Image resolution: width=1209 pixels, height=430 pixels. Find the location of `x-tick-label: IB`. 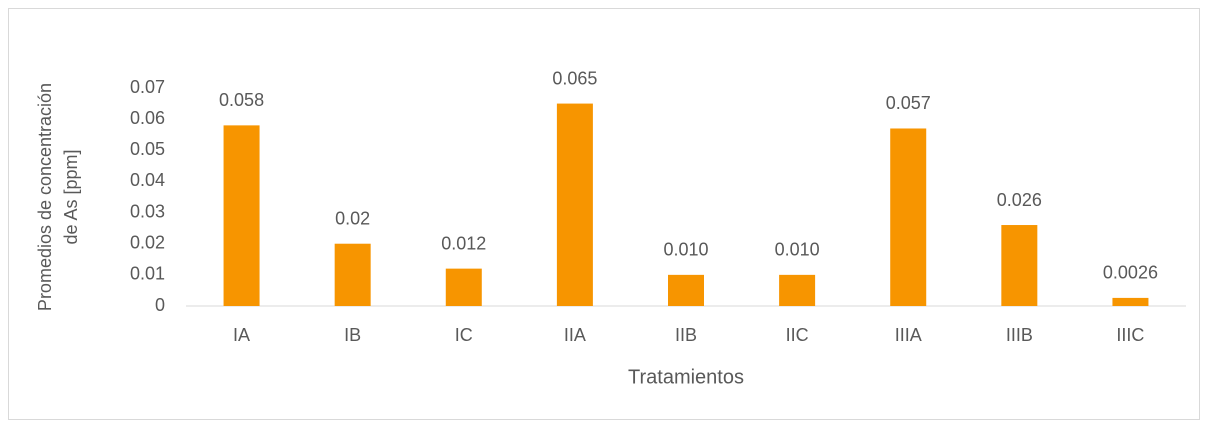

x-tick-label: IB is located at coordinates (352, 335).